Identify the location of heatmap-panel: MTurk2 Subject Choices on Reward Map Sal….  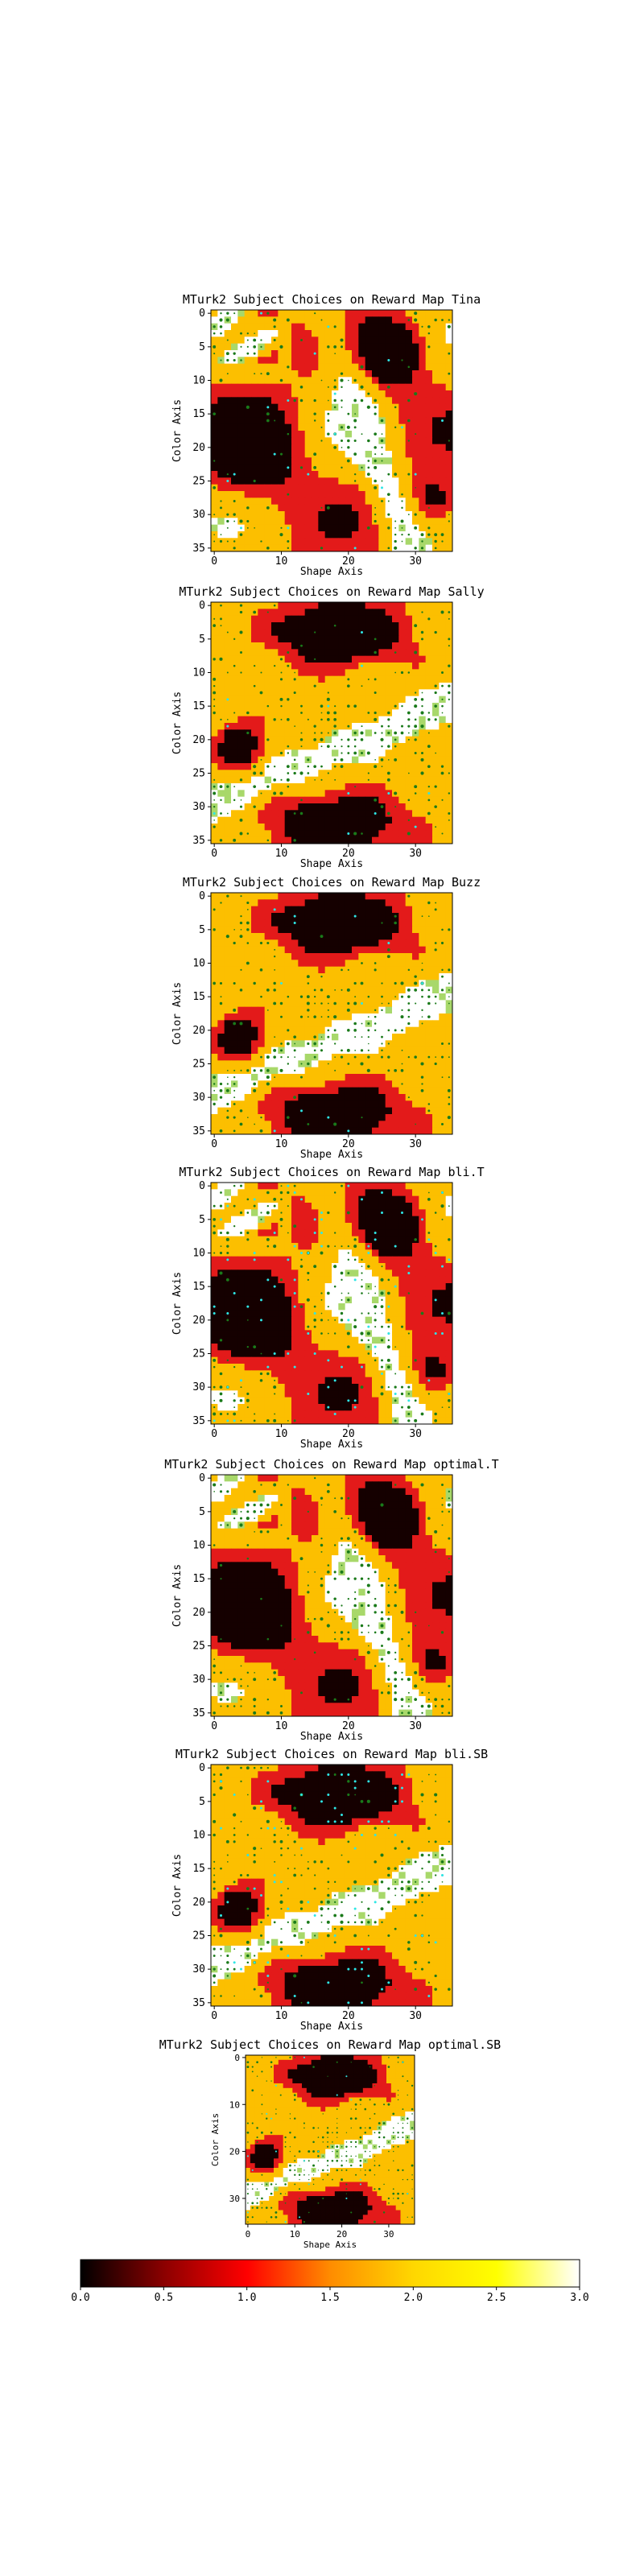
(328, 727).